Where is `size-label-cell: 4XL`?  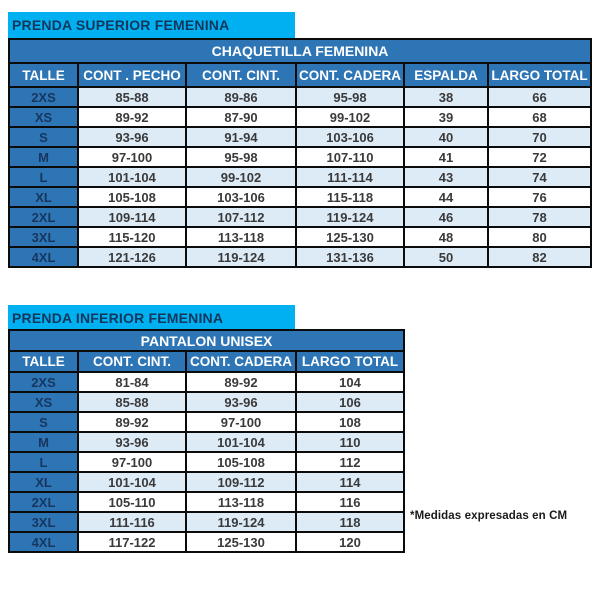
size-label-cell: 4XL is located at coordinates (43, 542).